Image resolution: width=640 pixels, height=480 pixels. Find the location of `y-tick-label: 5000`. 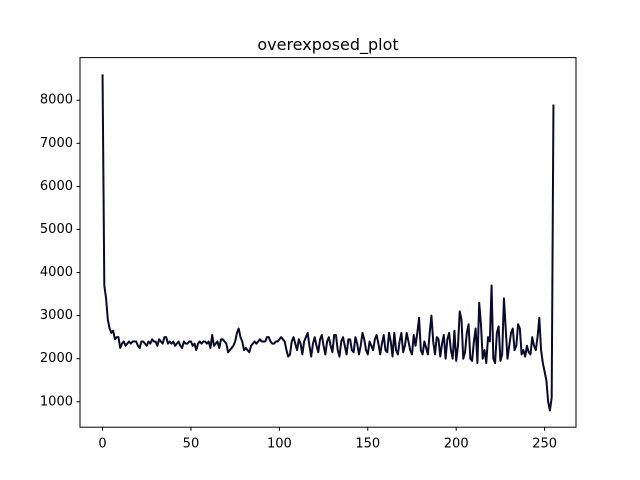

y-tick-label: 5000 is located at coordinates (56, 229).